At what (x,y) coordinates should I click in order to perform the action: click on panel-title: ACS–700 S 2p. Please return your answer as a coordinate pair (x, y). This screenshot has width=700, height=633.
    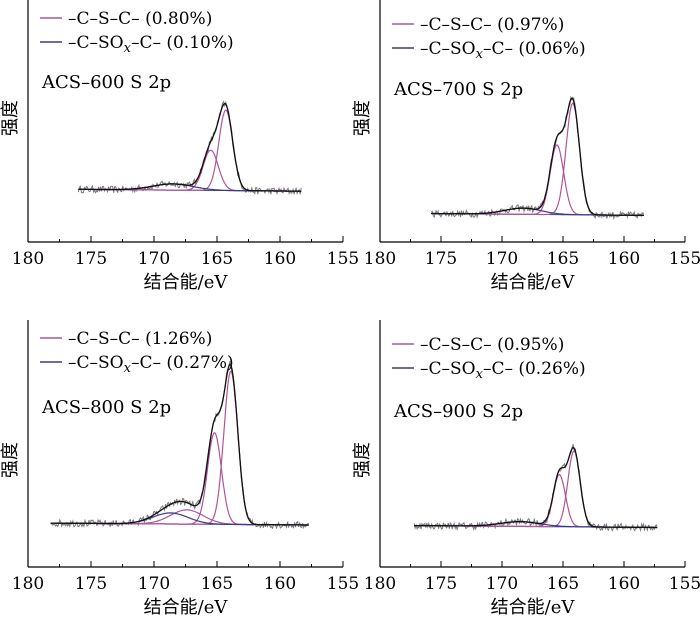
    Looking at the image, I should click on (458, 89).